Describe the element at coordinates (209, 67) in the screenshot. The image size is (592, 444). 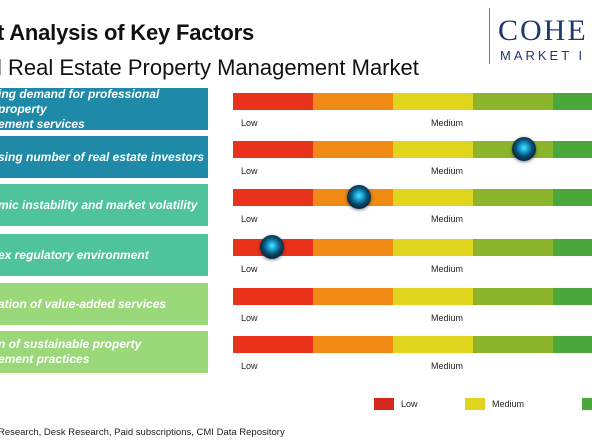
I see `chart-subtitle: l Real Estate Property Management Market` at that location.